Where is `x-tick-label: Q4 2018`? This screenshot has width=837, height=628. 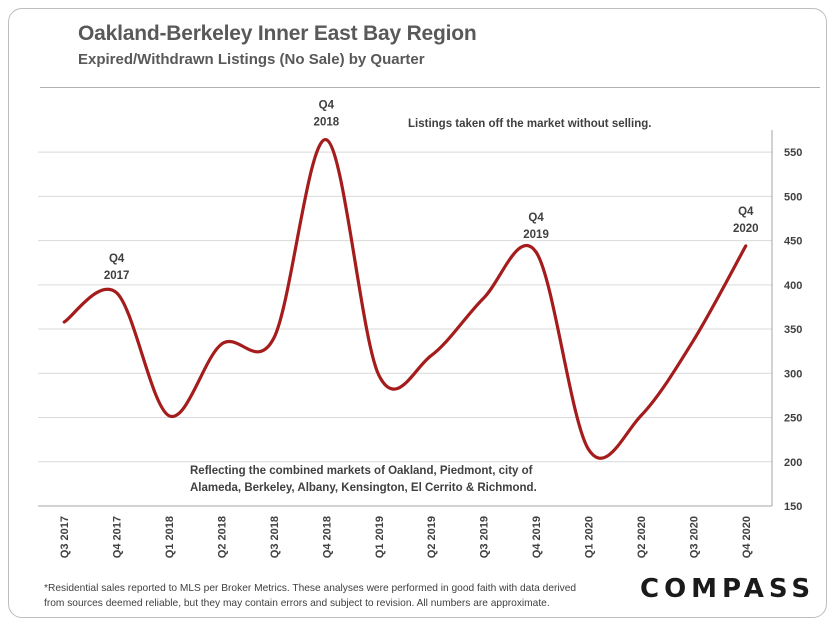 x-tick-label: Q4 2018 is located at coordinates (327, 537).